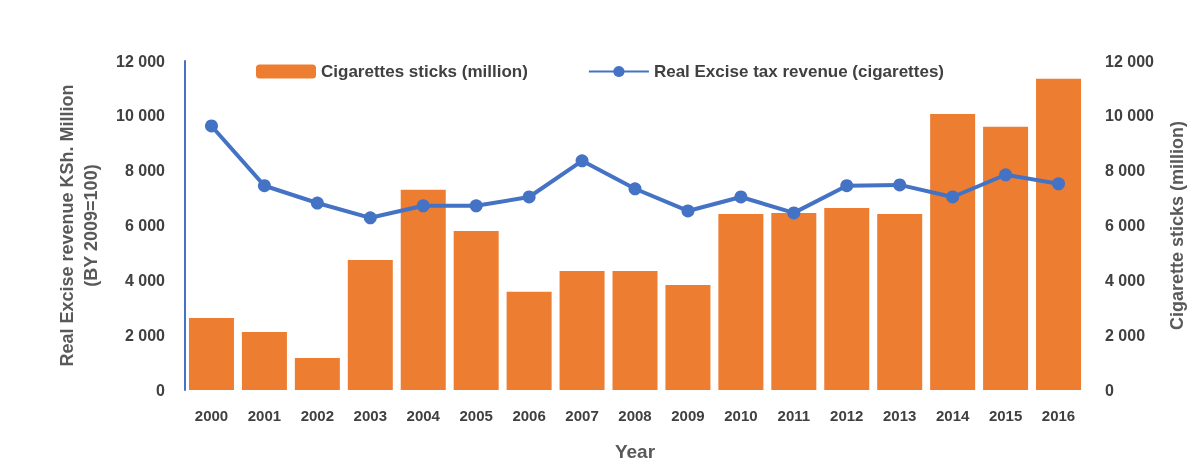 The image size is (1200, 473). Describe the element at coordinates (145, 171) in the screenshot. I see `y-tick-label: 8 000` at that location.